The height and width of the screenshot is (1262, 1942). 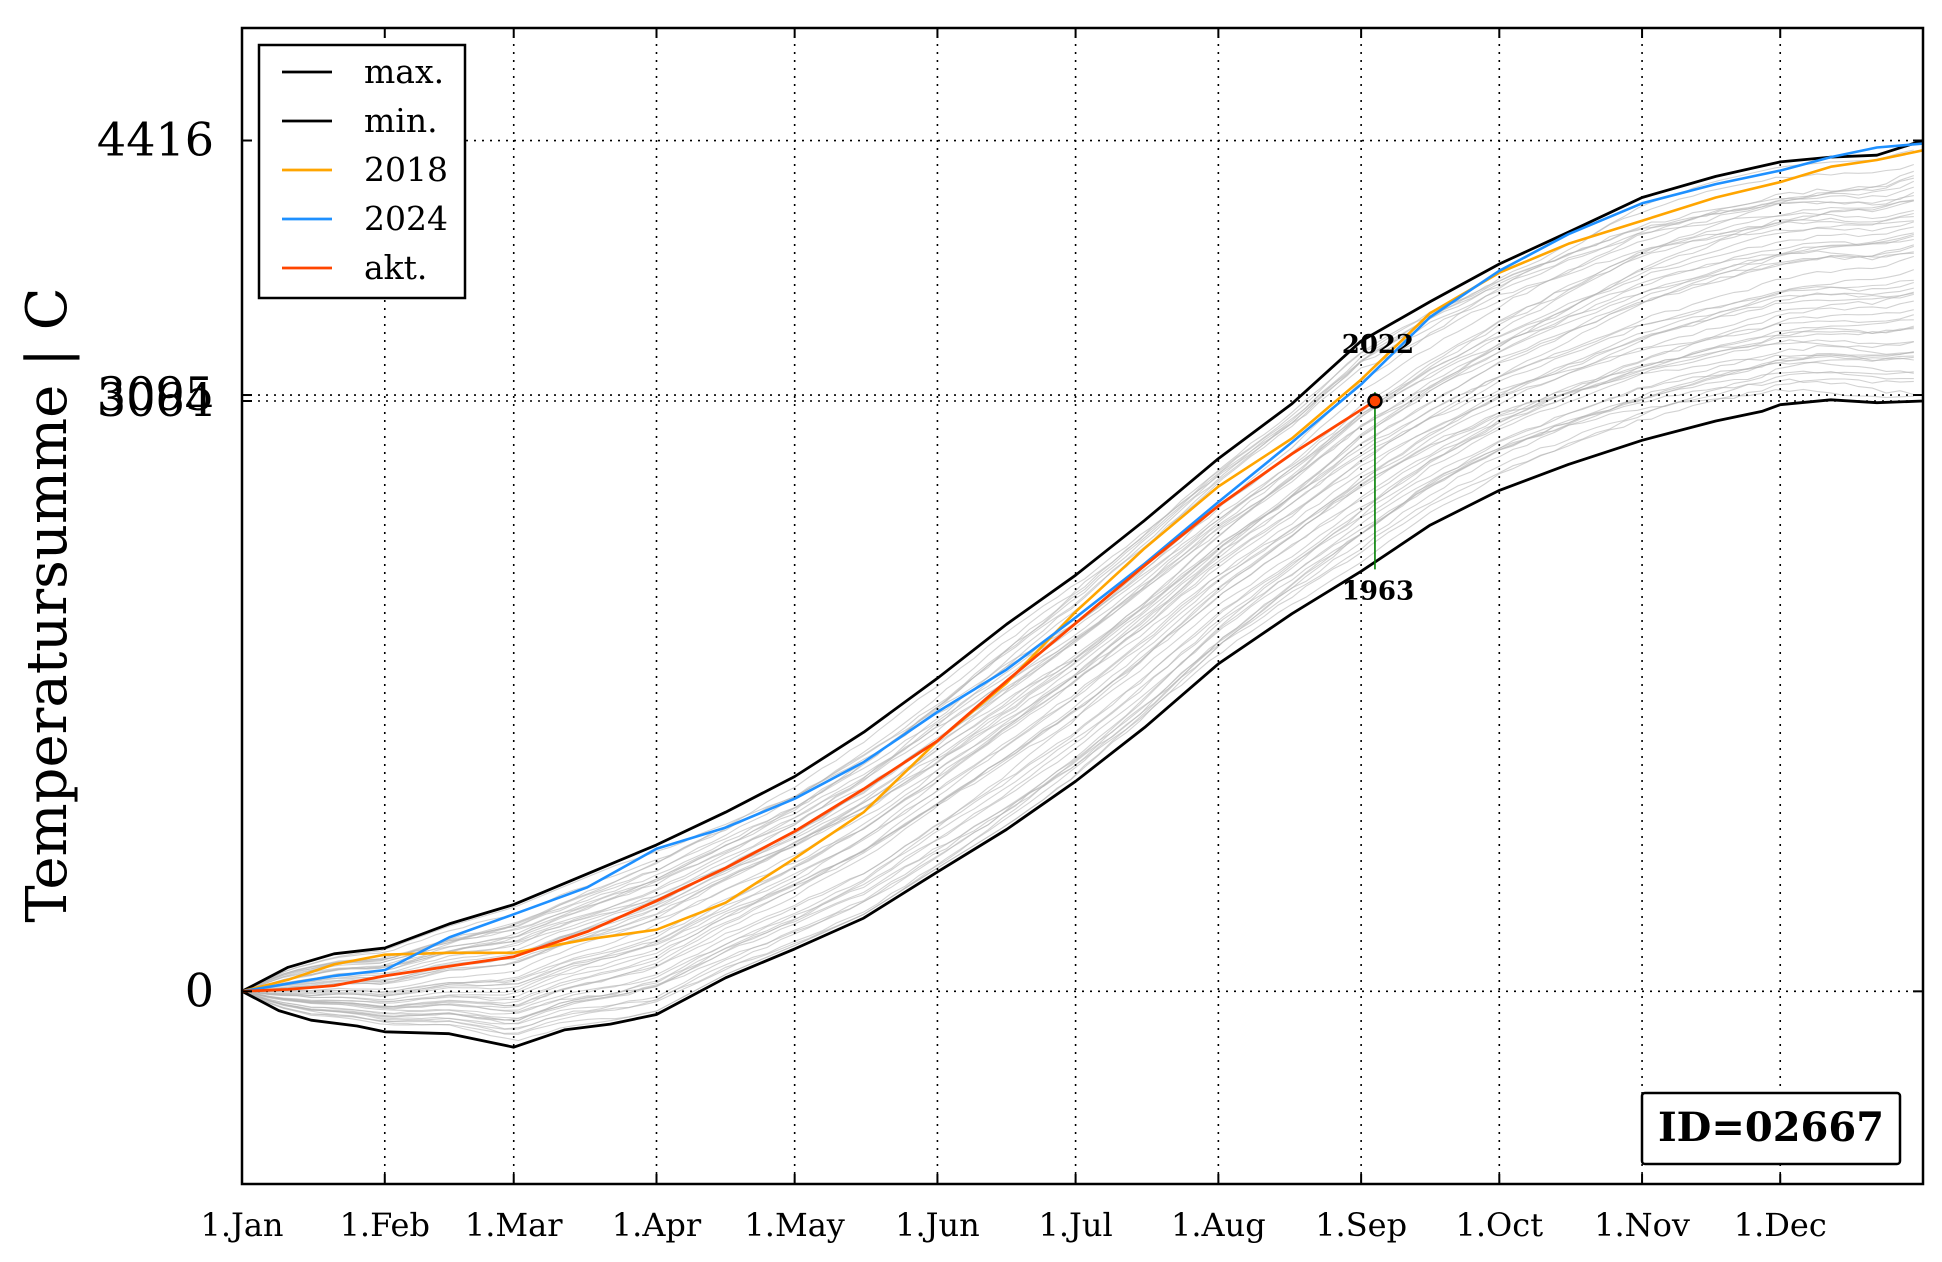 I want to click on chart-annotations: 2022 1963, so click(x=1378, y=468).